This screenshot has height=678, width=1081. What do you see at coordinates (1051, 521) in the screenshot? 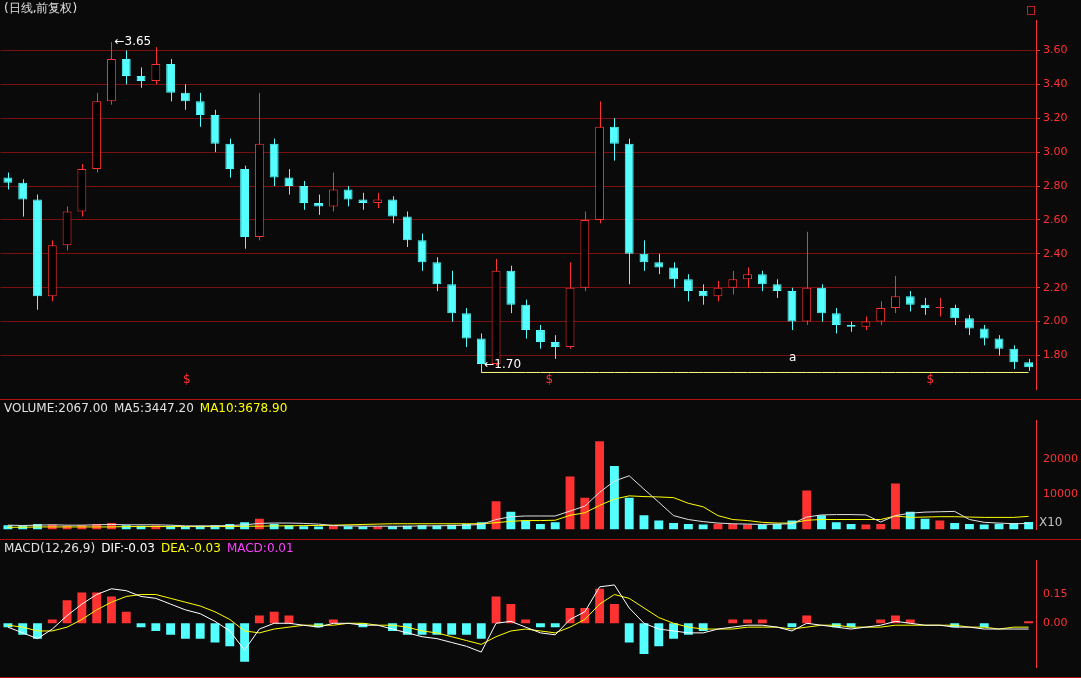
I see `text: X10` at bounding box center [1051, 521].